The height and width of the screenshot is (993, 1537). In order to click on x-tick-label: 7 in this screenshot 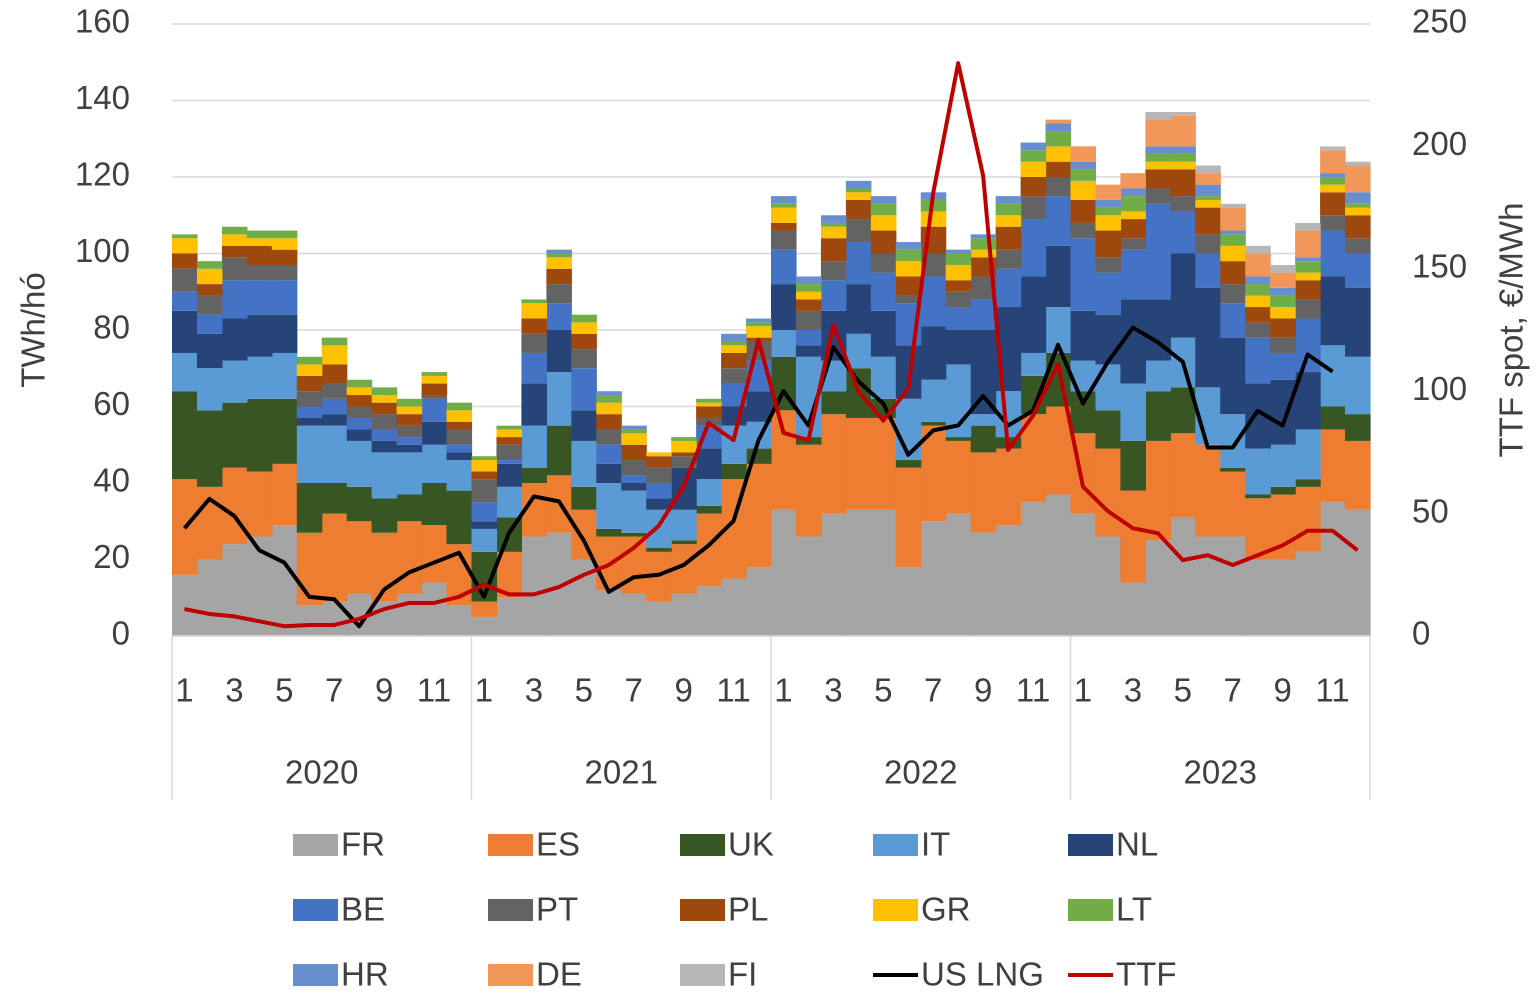, I will do `click(933, 690)`.